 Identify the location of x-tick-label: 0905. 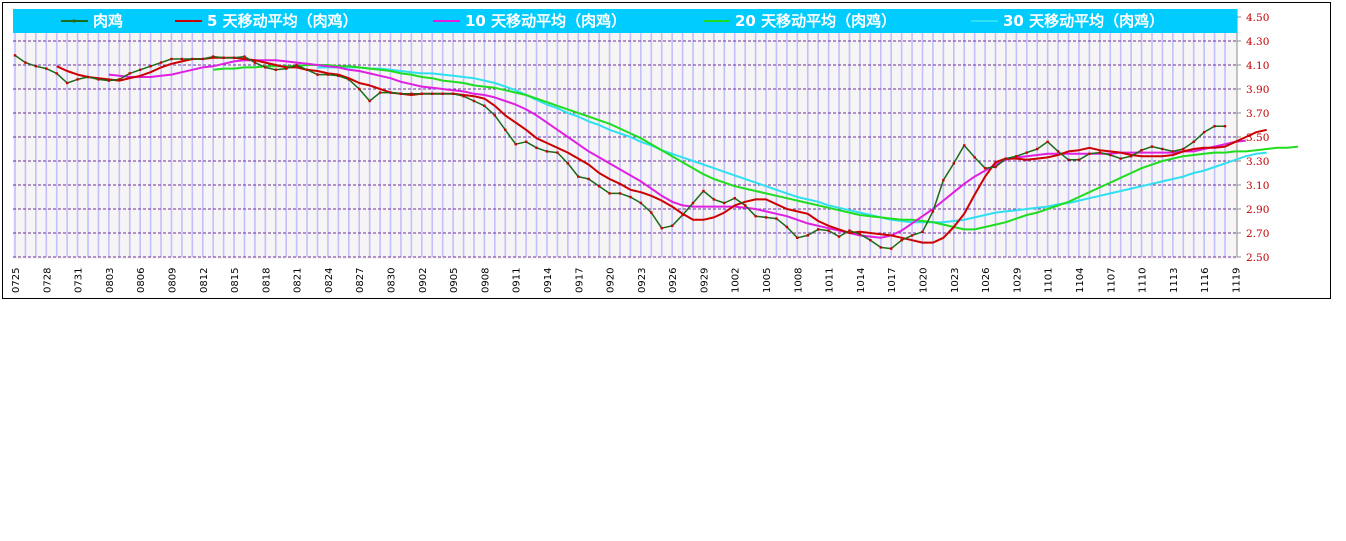
(454, 280).